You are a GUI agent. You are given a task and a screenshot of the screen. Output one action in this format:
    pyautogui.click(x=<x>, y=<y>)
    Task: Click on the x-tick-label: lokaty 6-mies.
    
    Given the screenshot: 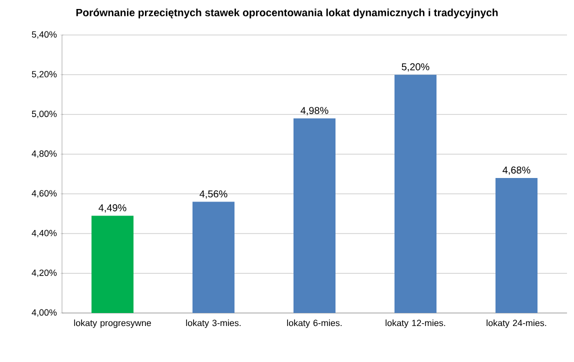 What is the action you would take?
    pyautogui.click(x=314, y=324)
    